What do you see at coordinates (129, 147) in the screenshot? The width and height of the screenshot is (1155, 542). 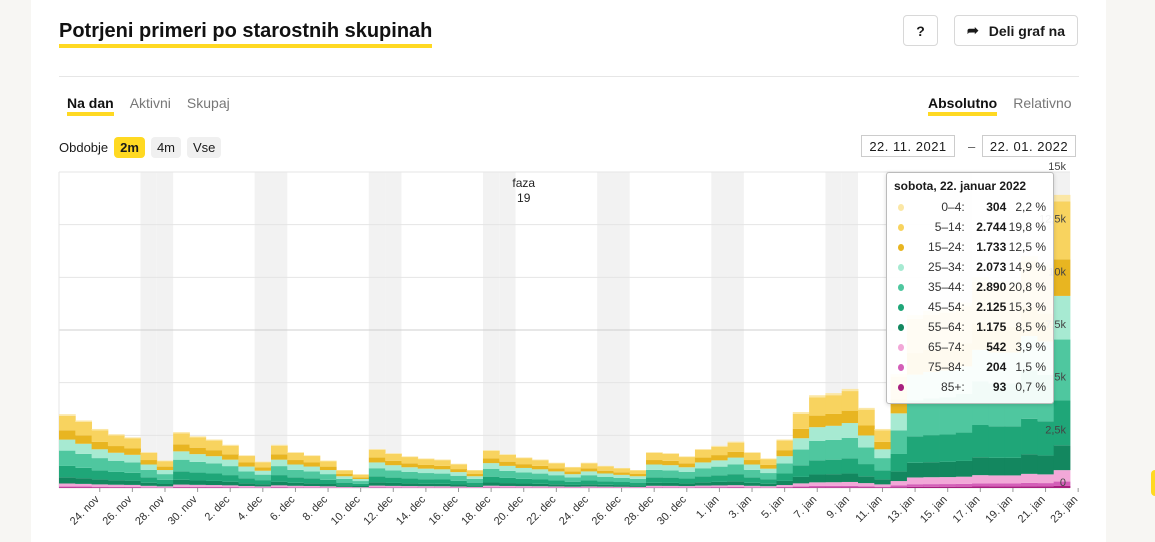 I see `period-2m: 2m` at bounding box center [129, 147].